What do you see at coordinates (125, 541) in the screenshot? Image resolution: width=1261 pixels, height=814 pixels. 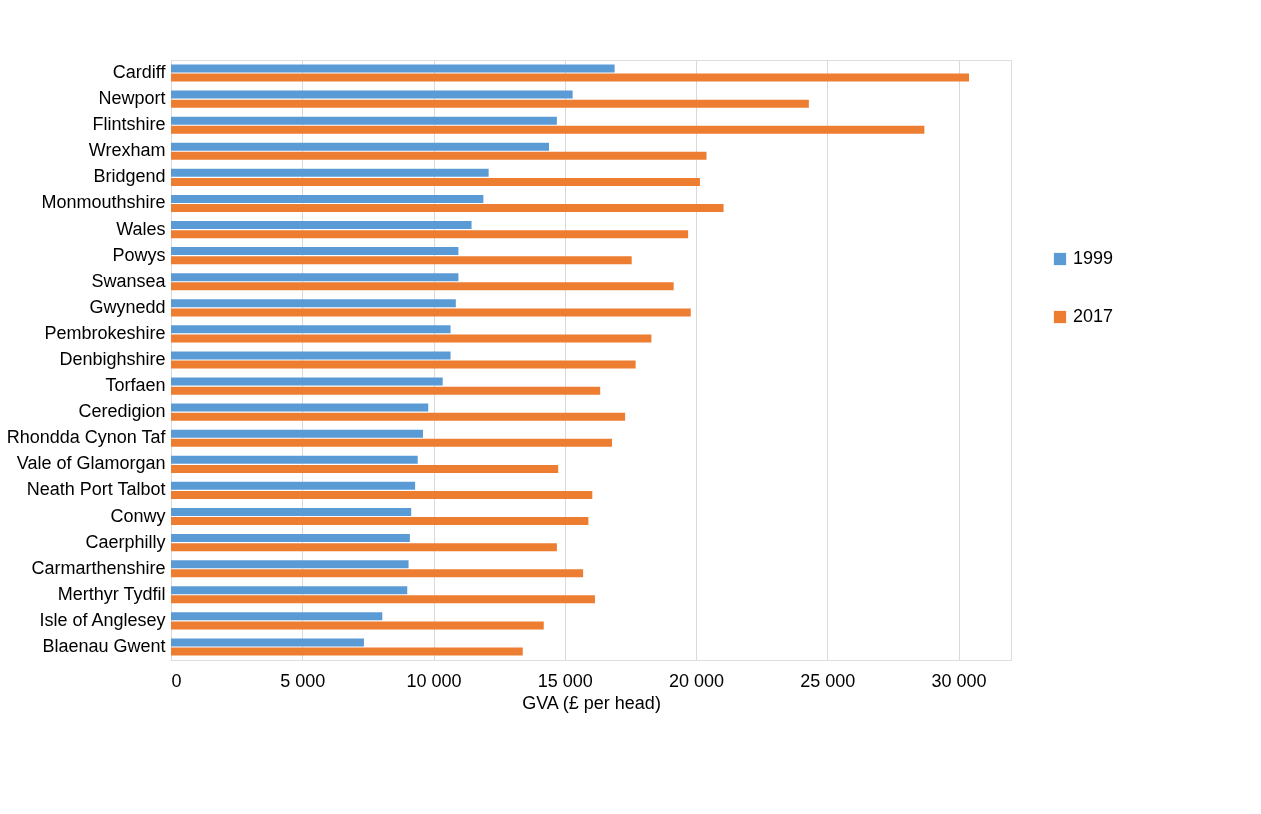 I see `y-tick-label: Caerphilly` at bounding box center [125, 541].